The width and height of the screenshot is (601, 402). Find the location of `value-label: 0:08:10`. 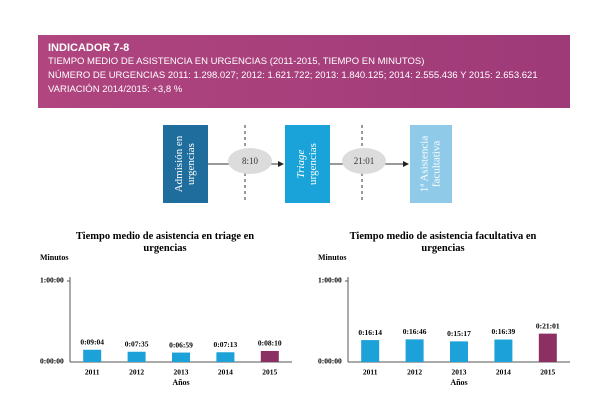

value-label: 0:08:10 is located at coordinates (270, 343).